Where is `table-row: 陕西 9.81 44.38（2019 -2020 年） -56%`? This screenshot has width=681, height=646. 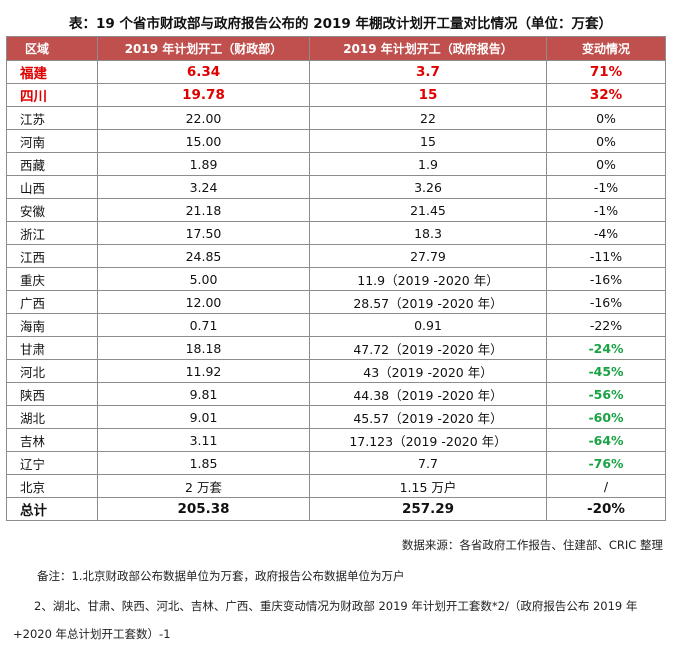
table-row: 陕西 9.81 44.38（2019 -2020 年） -56% is located at coordinates (336, 394).